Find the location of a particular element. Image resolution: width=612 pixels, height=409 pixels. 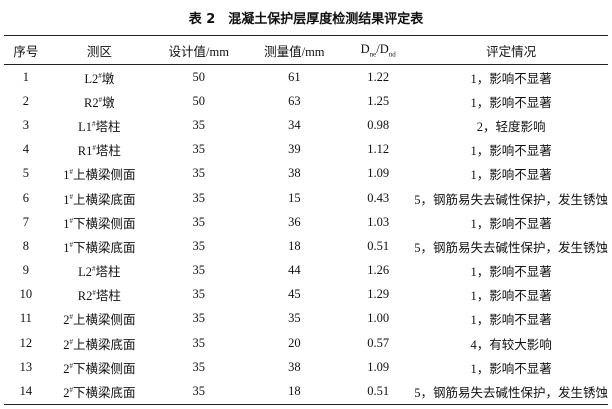

cell-index: 13 is located at coordinates (26, 366).